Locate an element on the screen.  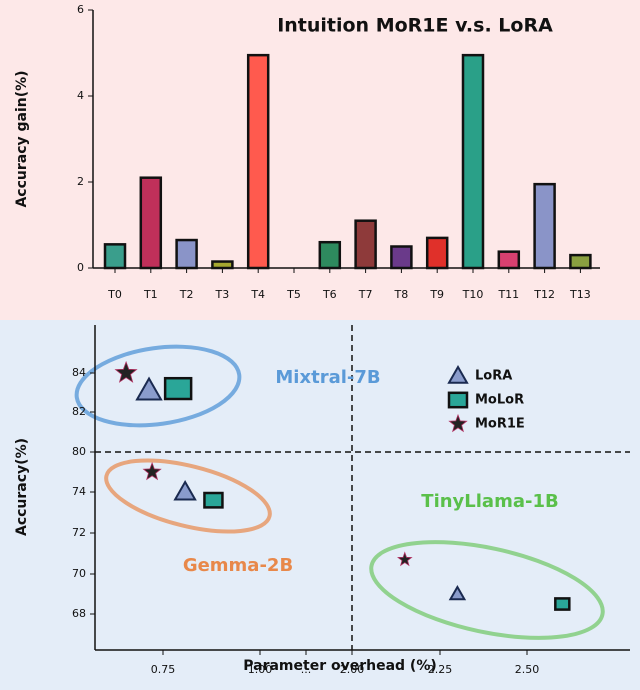
y-tick-label: 2 is located at coordinates (80, 181).